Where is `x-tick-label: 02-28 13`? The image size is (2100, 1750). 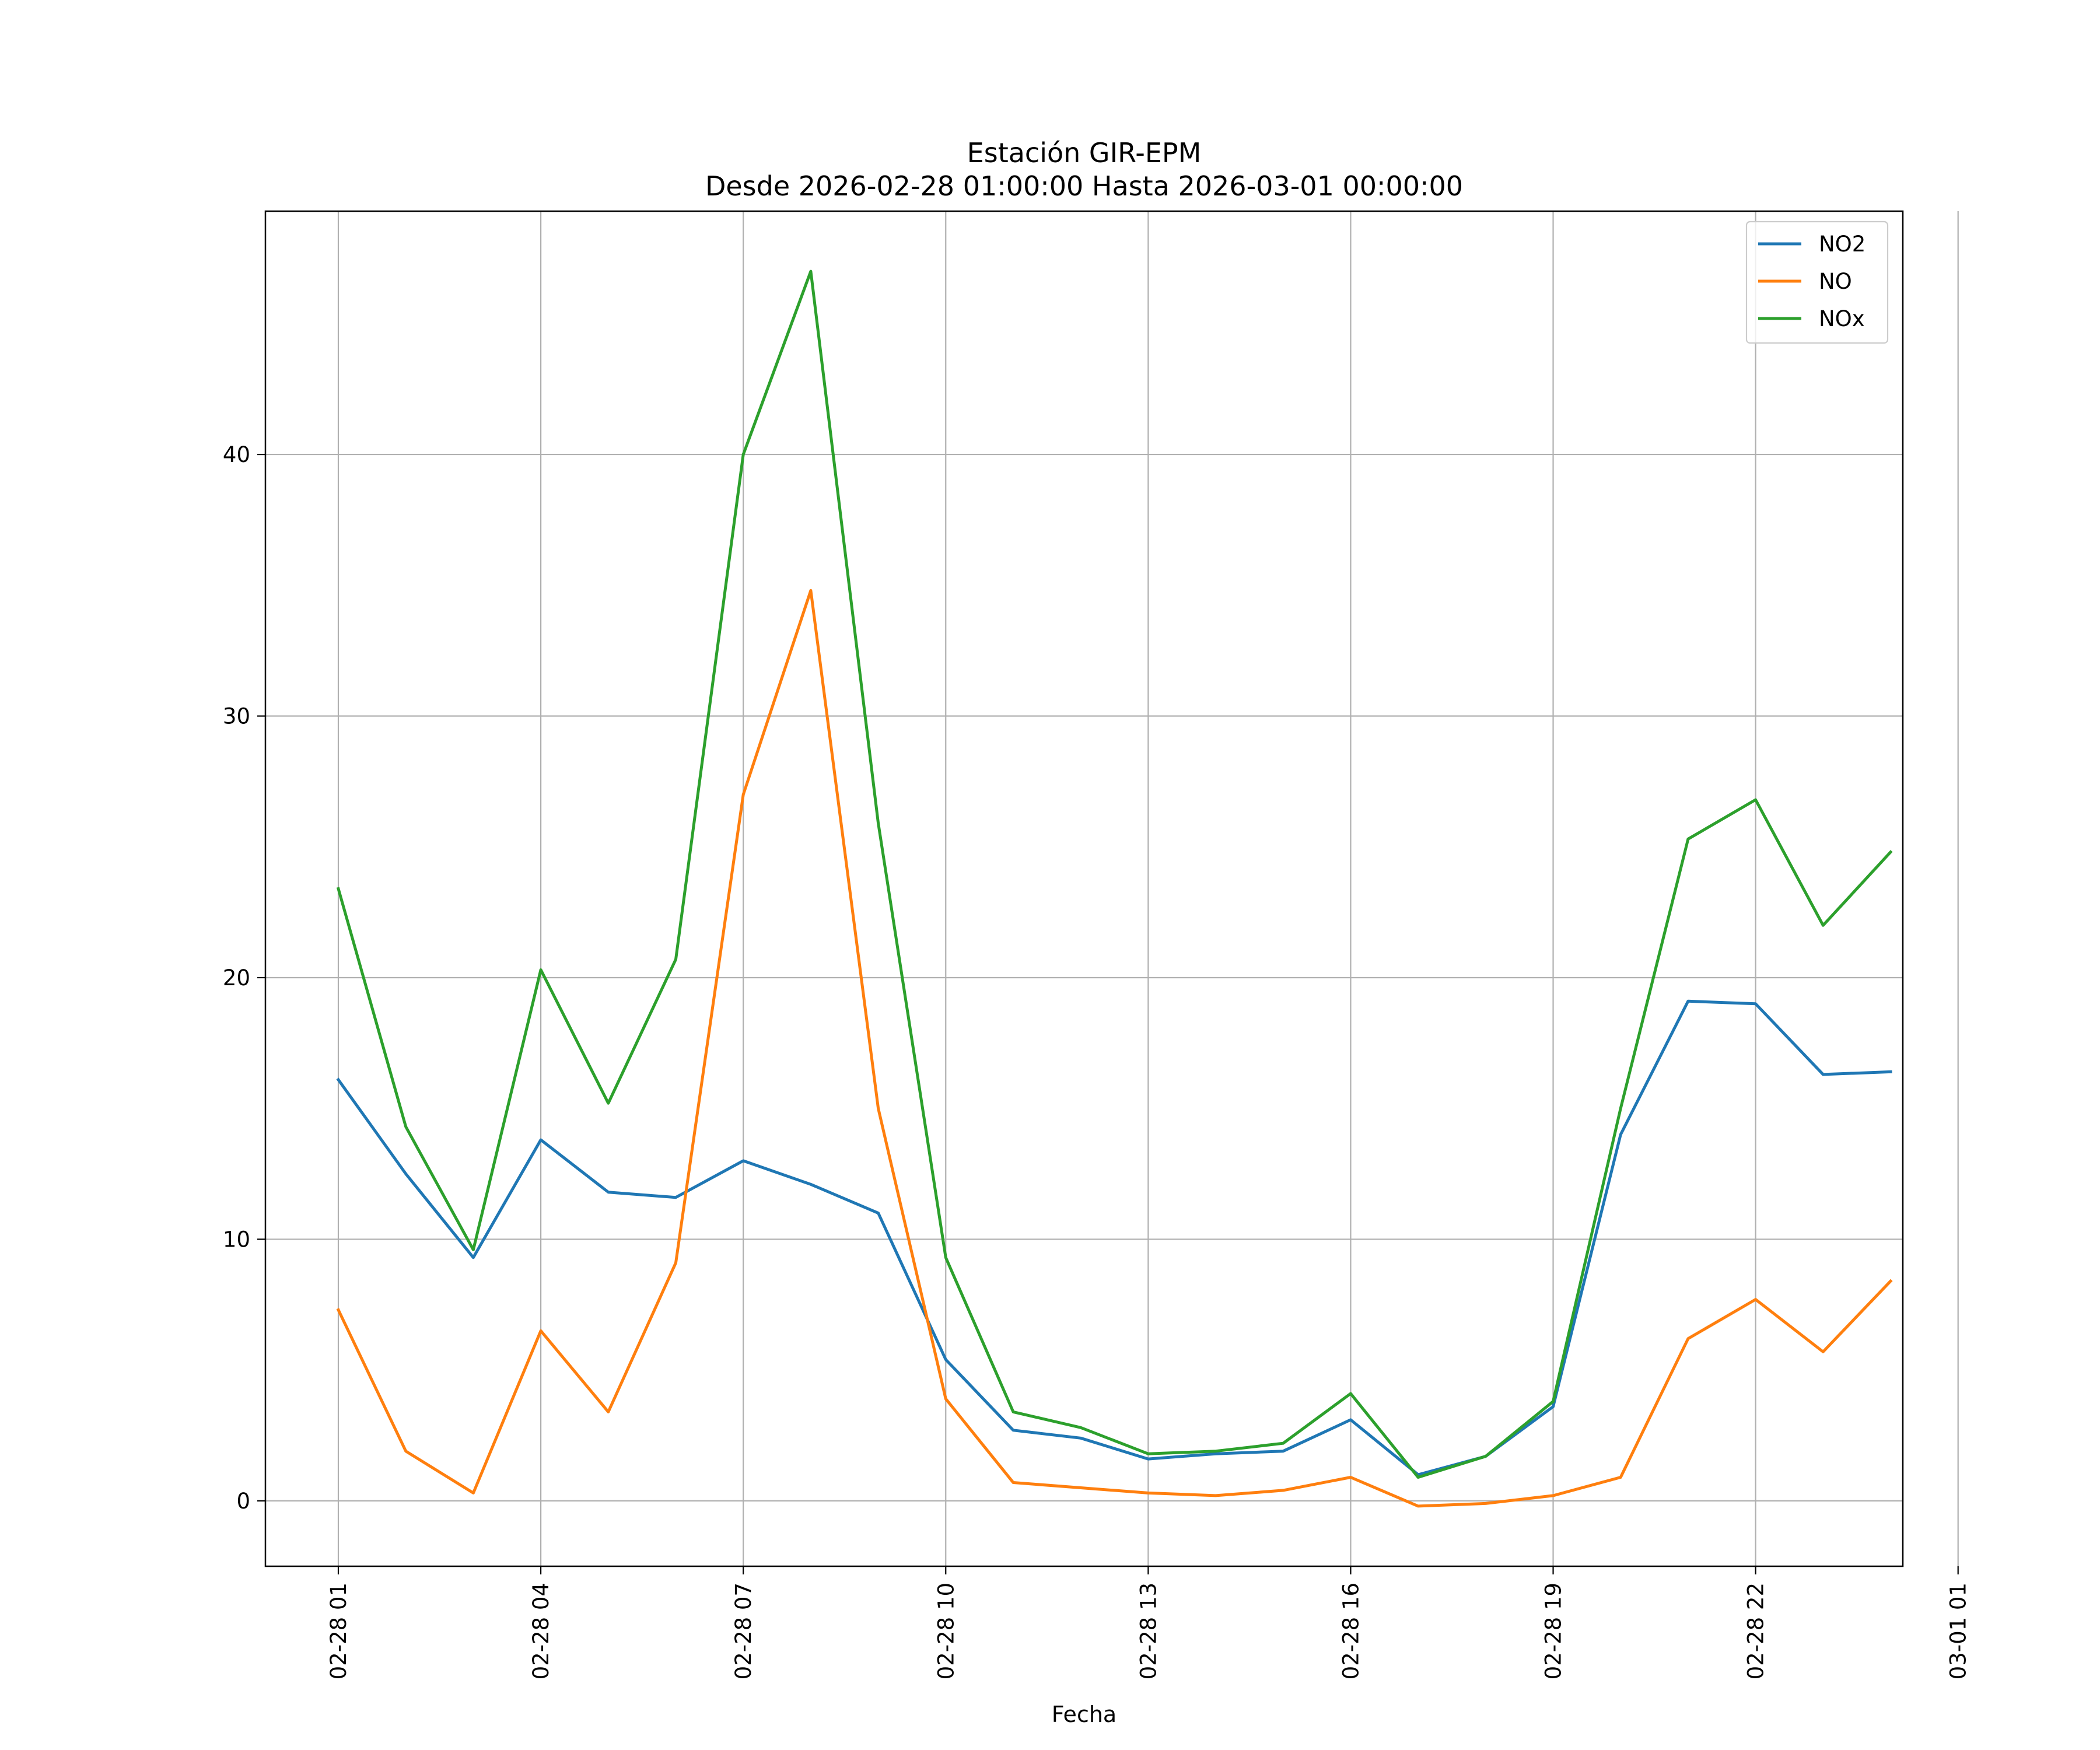
x-tick-label: 02-28 13 is located at coordinates (1148, 1631).